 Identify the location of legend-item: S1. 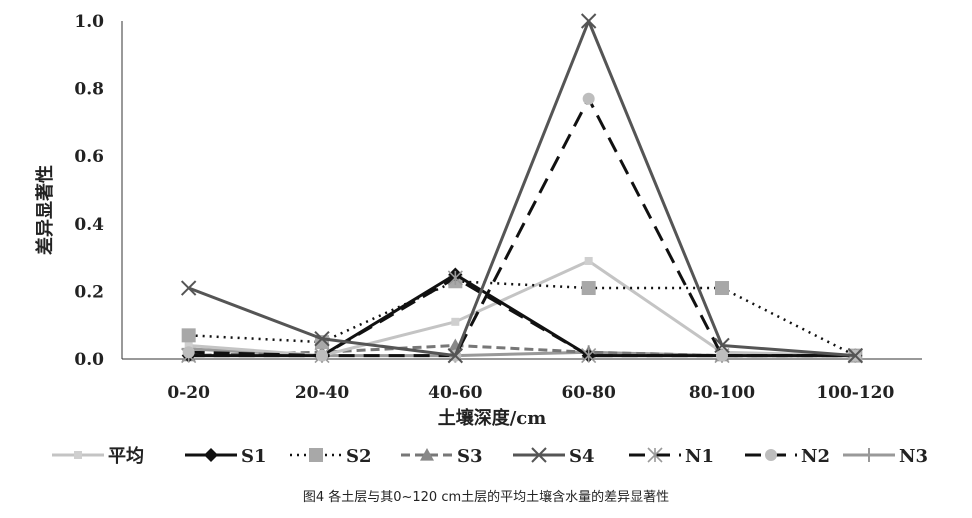
(226, 456).